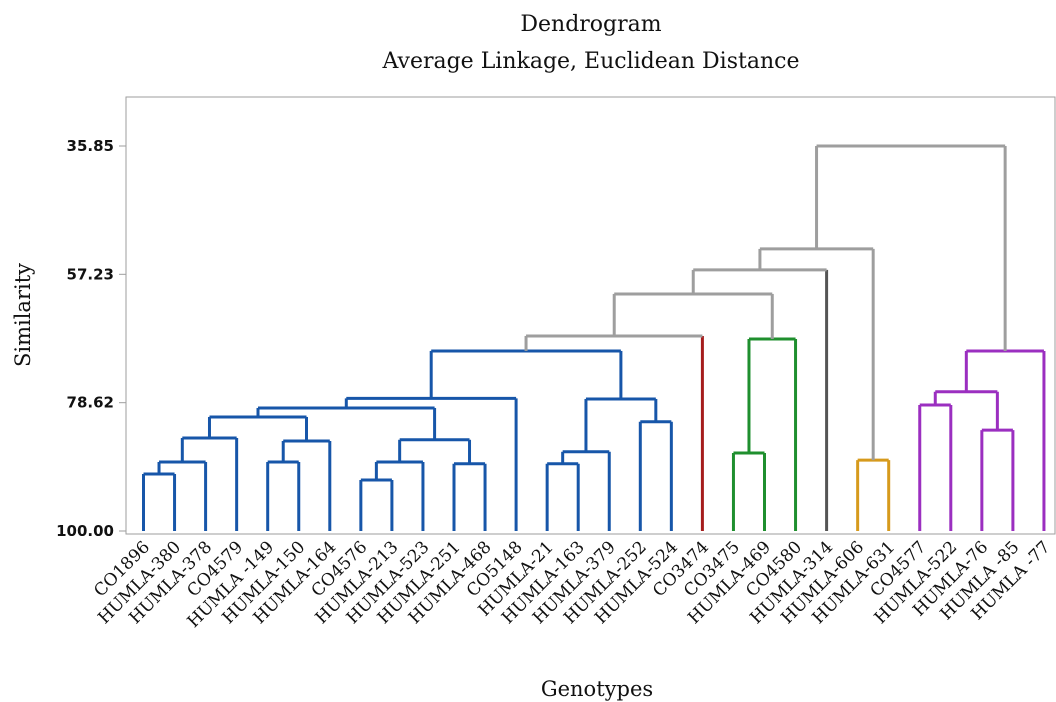 This screenshot has width=1056, height=702. Describe the element at coordinates (85, 531) in the screenshot. I see `y-tick-label: 100.00` at that location.